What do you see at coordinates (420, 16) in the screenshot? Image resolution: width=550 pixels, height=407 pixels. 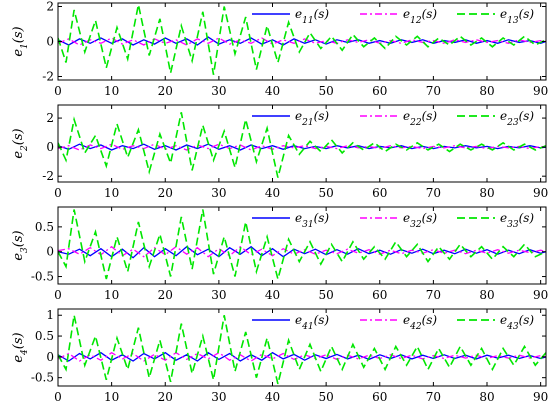 I see `legend-label-2: e12(s)` at bounding box center [420, 16].